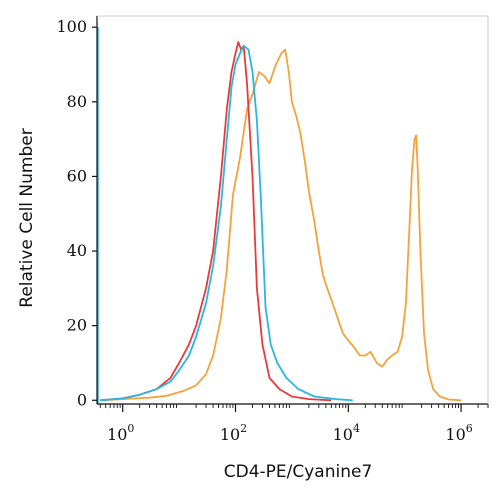 This screenshot has width=500, height=500. Describe the element at coordinates (27, 217) in the screenshot. I see `y-axis-title: Relative Cell Number` at that location.